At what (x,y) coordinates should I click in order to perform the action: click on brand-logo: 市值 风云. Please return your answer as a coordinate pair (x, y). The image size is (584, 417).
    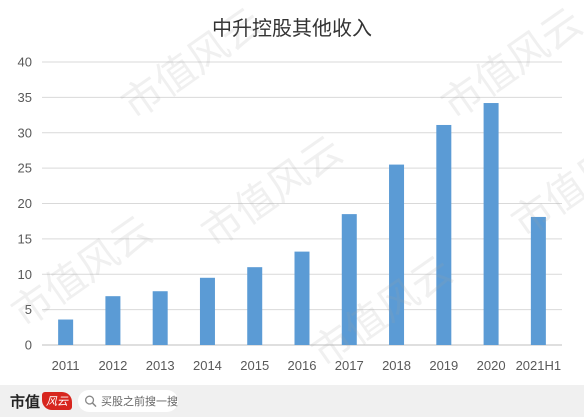
    Looking at the image, I should click on (41, 401).